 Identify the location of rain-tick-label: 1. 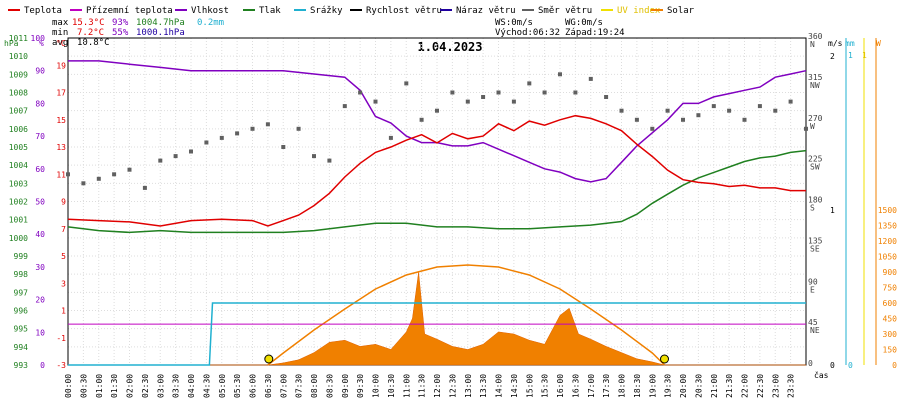
(850, 55).